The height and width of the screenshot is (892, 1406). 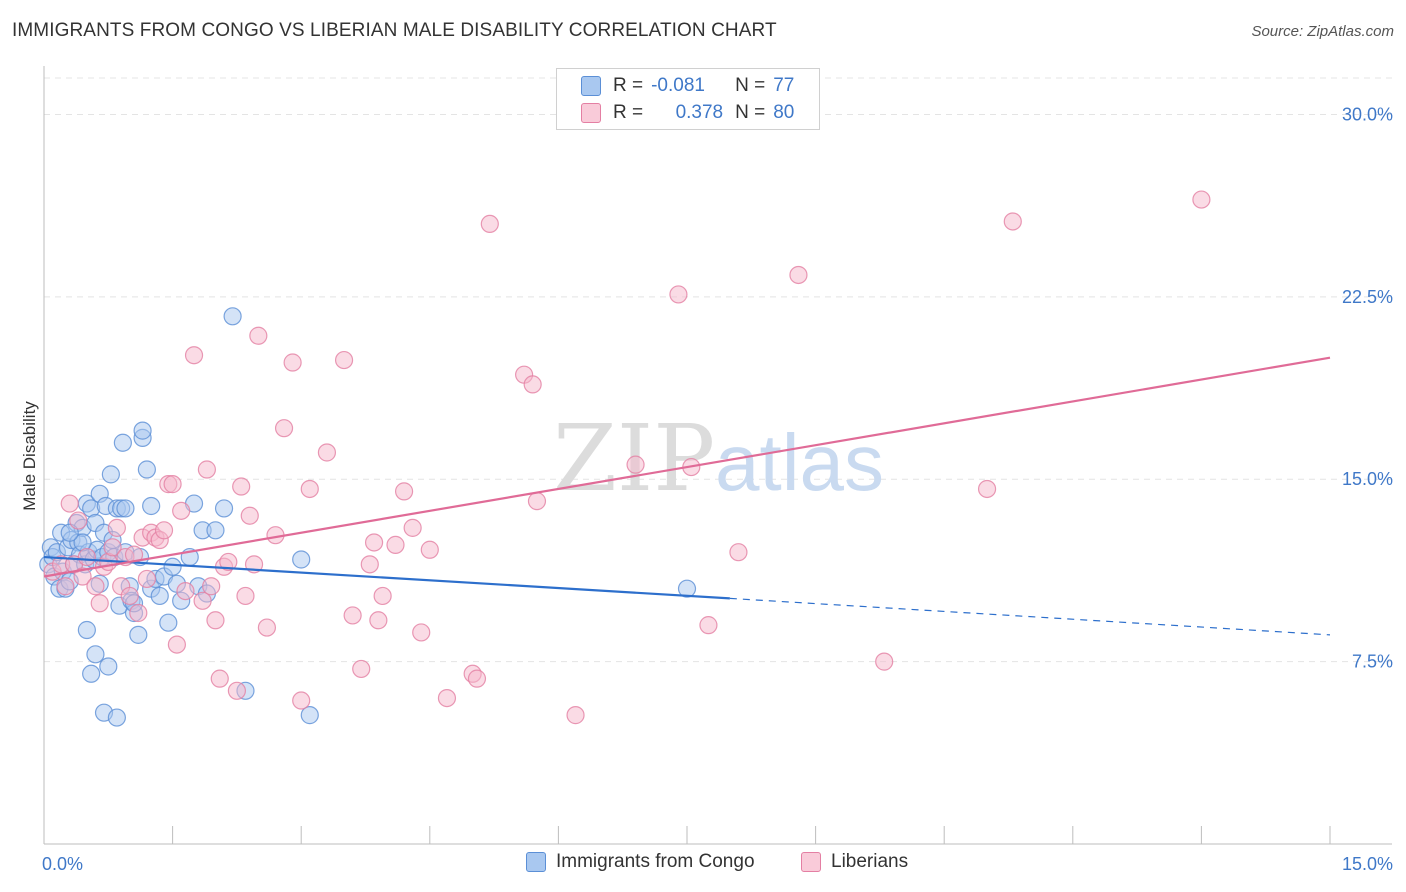 I want to click on stats-r-value: 0.378, so click(x=699, y=112).